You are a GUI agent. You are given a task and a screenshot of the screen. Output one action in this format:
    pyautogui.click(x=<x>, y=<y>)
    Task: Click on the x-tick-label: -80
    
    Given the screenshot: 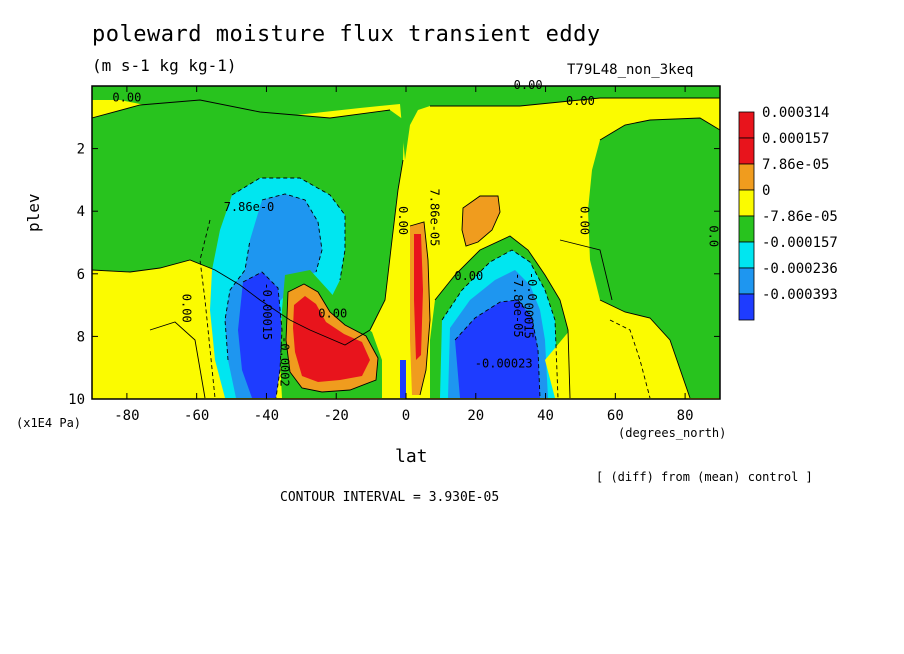 What is the action you would take?
    pyautogui.click(x=126, y=416)
    